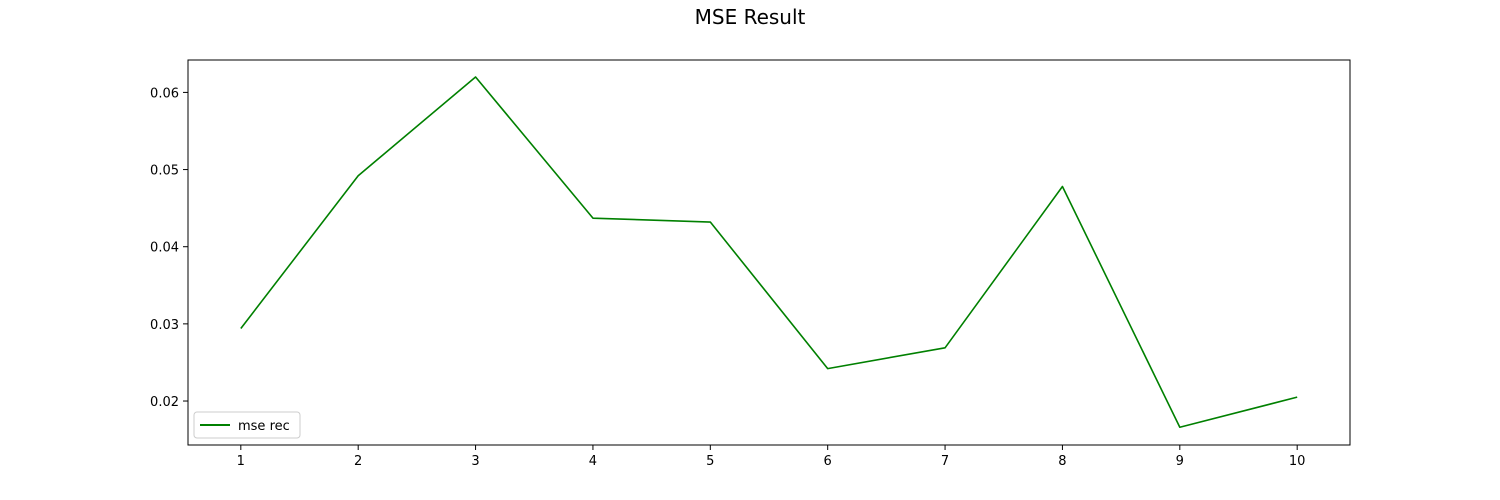 This screenshot has width=1500, height=500. What do you see at coordinates (264, 426) in the screenshot?
I see `legend-label: mse rec` at bounding box center [264, 426].